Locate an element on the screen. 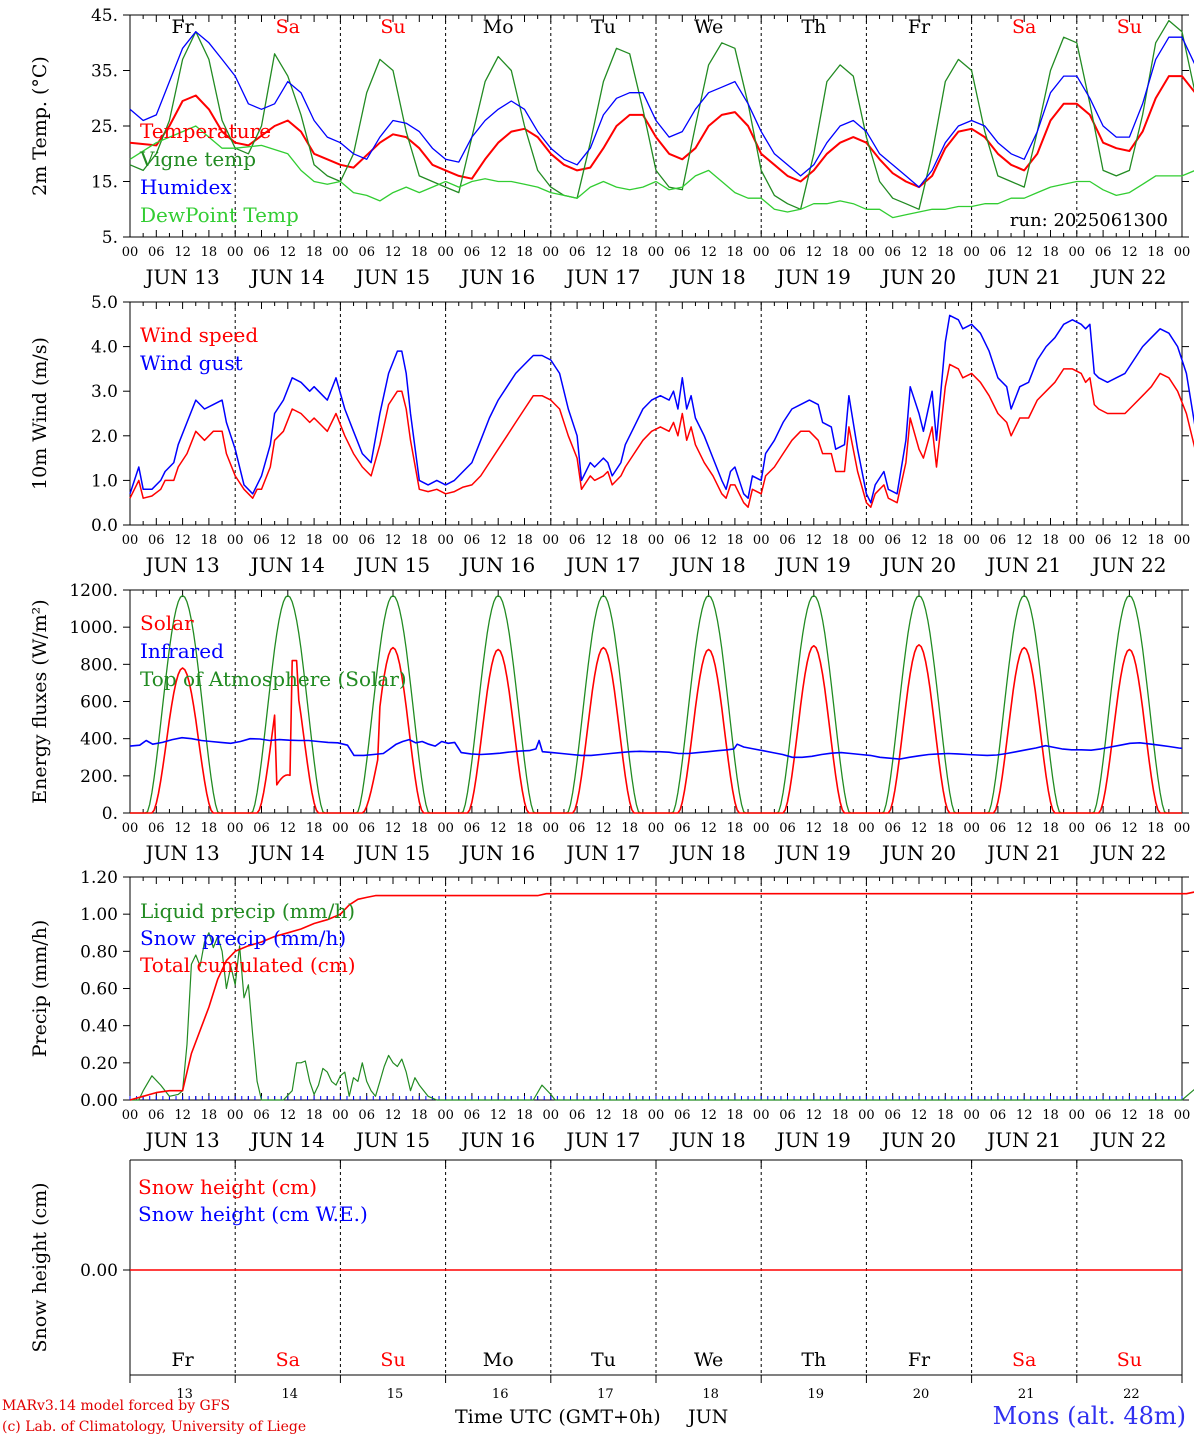  y-axis-title: 10m Wind (m/s) is located at coordinates (40, 413).